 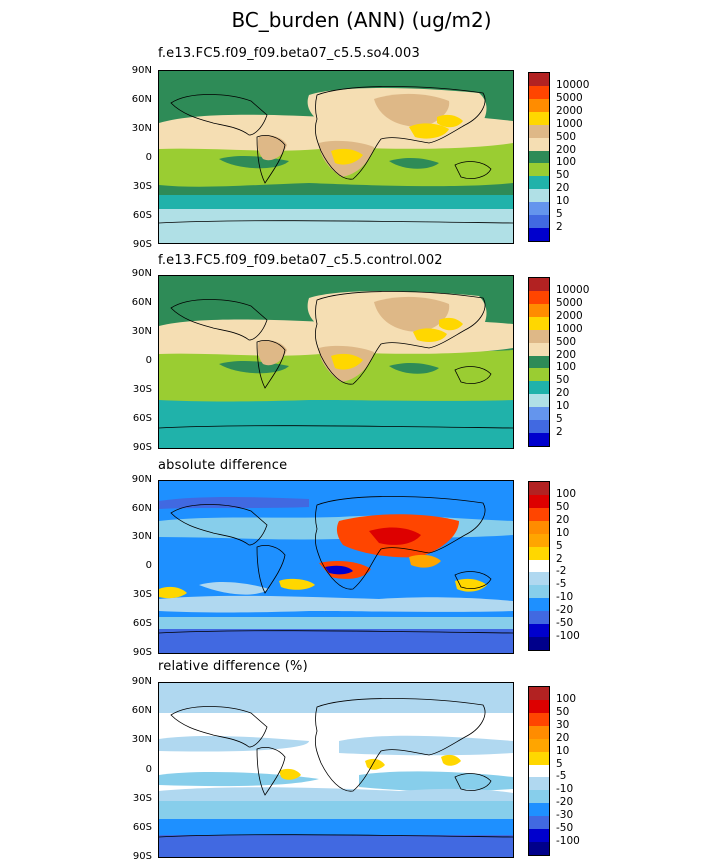 What do you see at coordinates (142, 389) in the screenshot?
I see `lat-label-30s-2: 30S` at bounding box center [142, 389].